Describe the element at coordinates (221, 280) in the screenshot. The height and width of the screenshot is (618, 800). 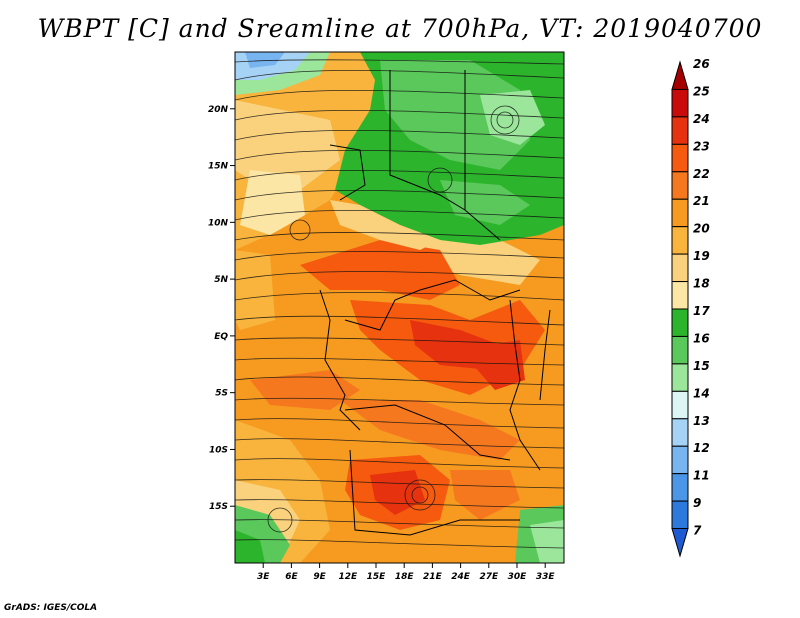
I see `lat-label: 5N` at that location.